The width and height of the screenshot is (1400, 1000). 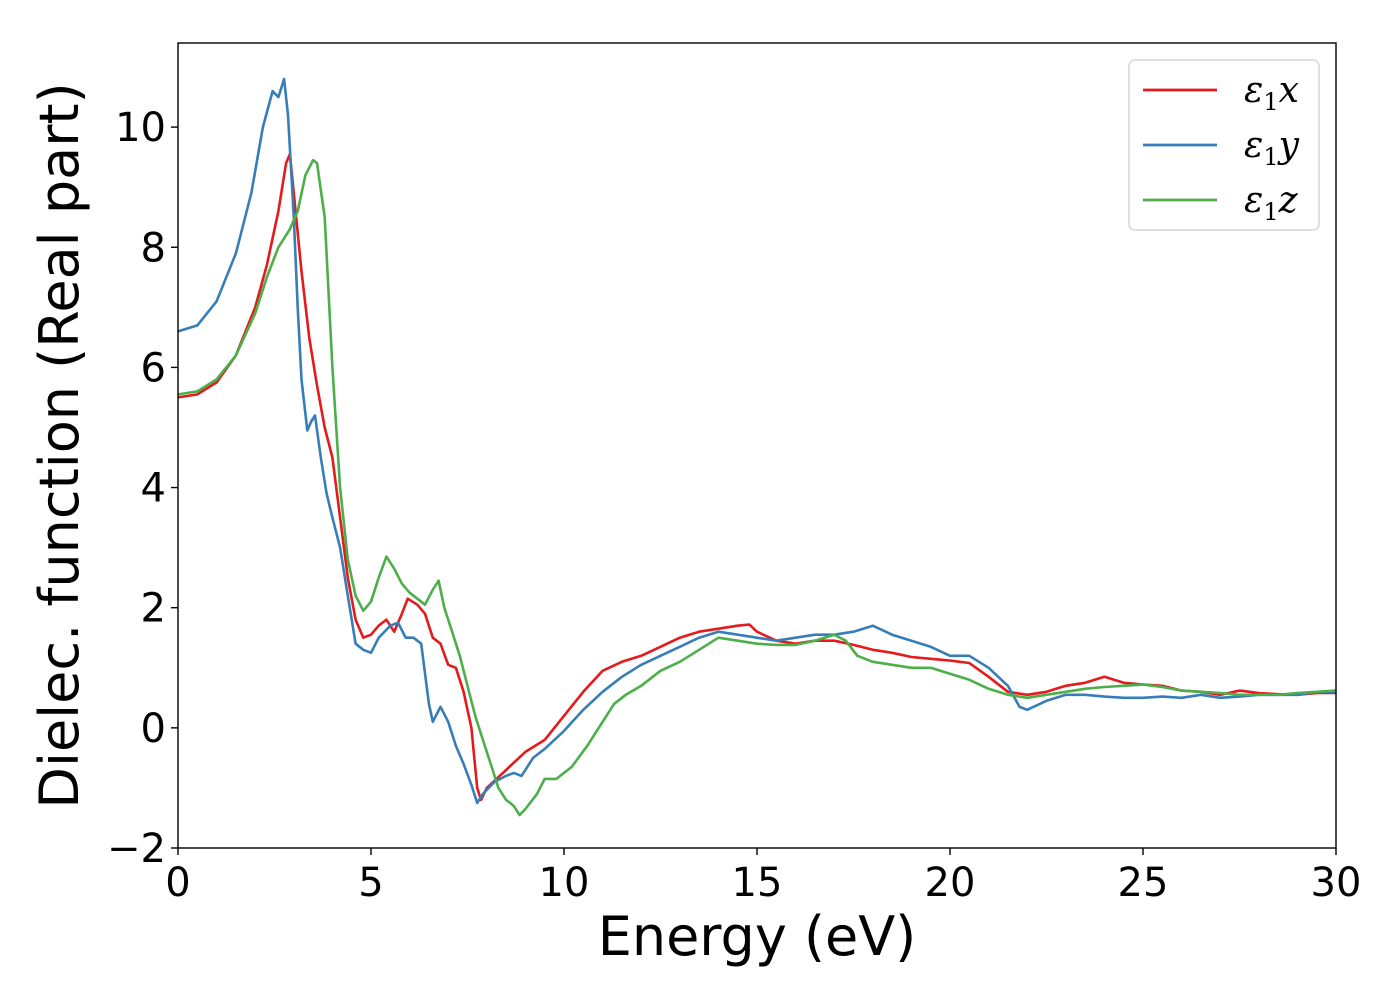 I want to click on y-tick-label: 8, so click(x=153, y=248).